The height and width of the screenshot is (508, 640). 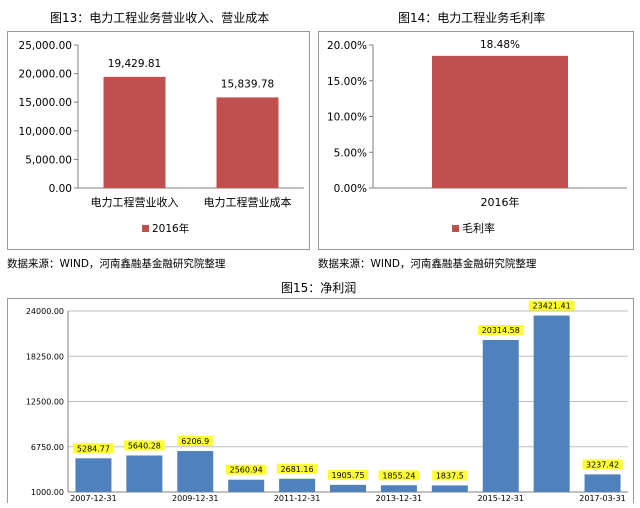 What do you see at coordinates (248, 202) in the screenshot?
I see `x-category-label: 电力工程营业成本` at bounding box center [248, 202].